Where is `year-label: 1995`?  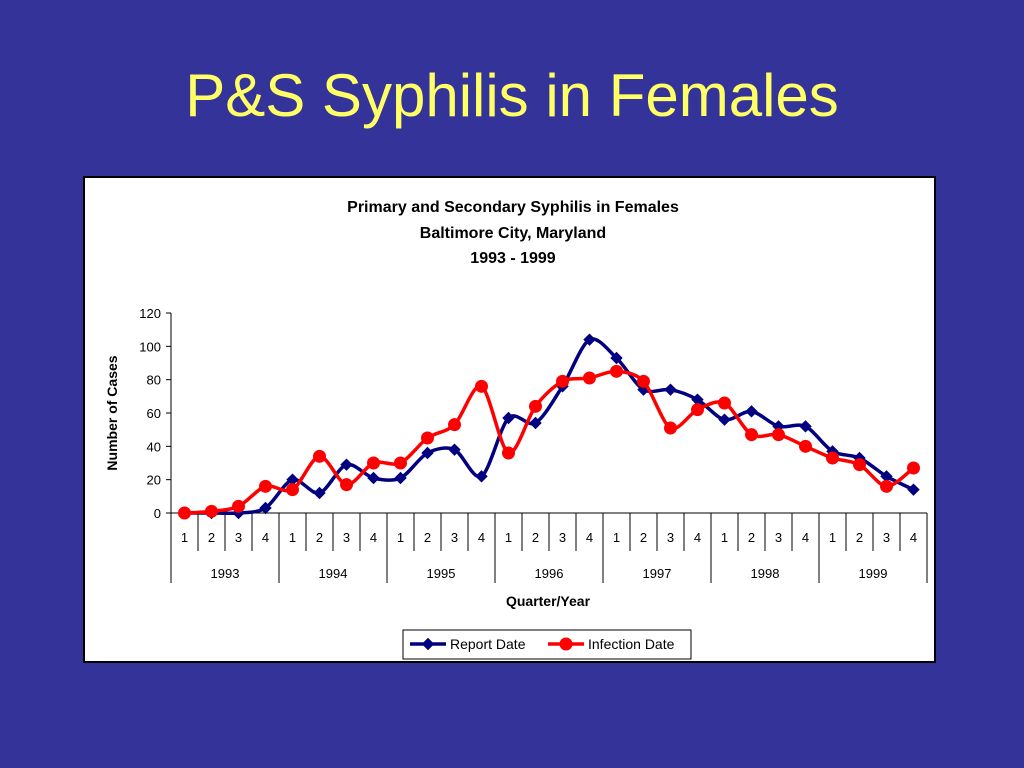
year-label: 1995 is located at coordinates (441, 573).